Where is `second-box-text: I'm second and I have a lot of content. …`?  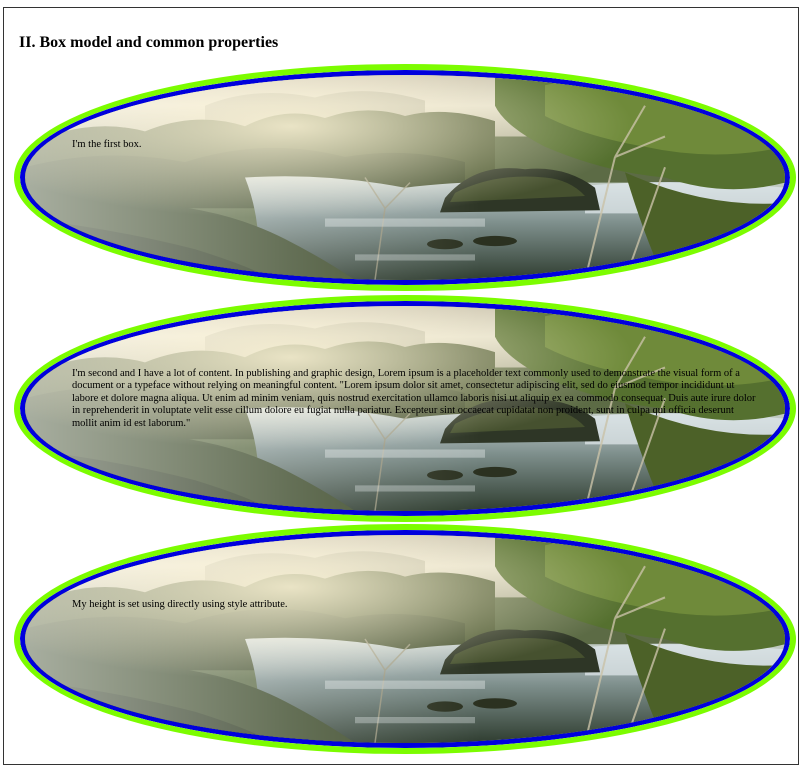
second-box-text: I'm second and I have a lot of content. … is located at coordinates (414, 398).